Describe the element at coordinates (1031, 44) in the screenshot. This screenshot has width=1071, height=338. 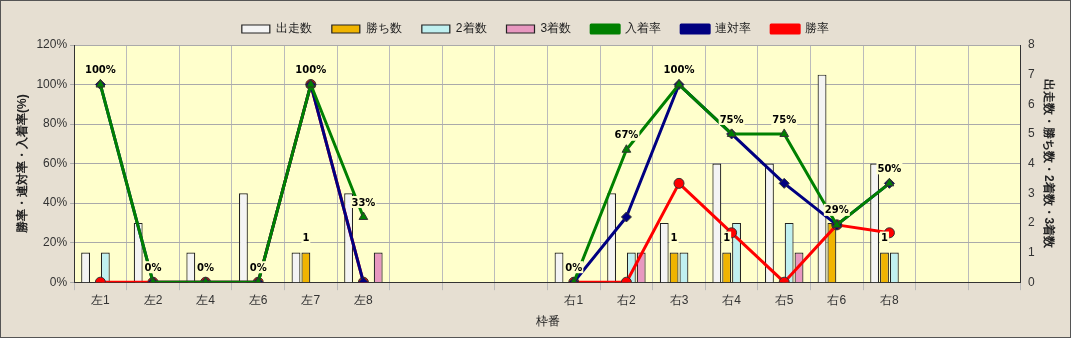
I see `y2-tick-label: 8` at that location.